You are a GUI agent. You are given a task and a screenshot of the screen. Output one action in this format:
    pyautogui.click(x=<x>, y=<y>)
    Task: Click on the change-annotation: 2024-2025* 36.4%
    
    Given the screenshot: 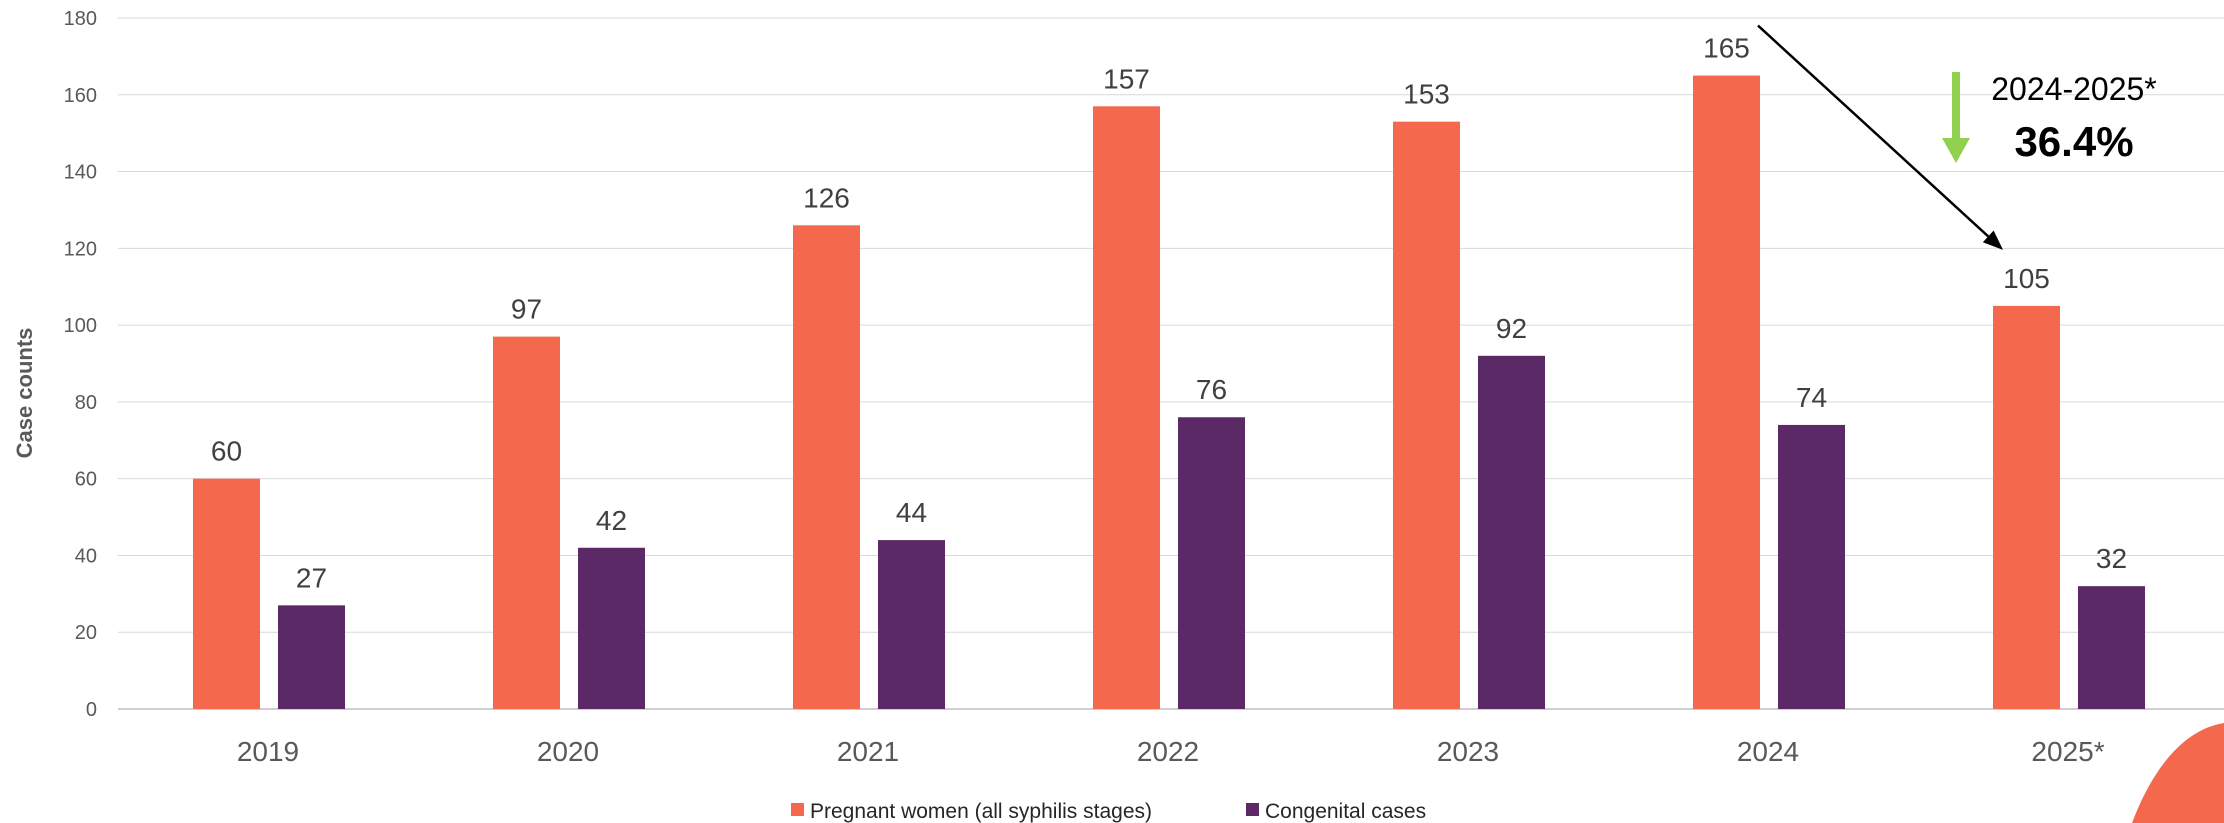 What is the action you would take?
    pyautogui.click(x=1957, y=137)
    